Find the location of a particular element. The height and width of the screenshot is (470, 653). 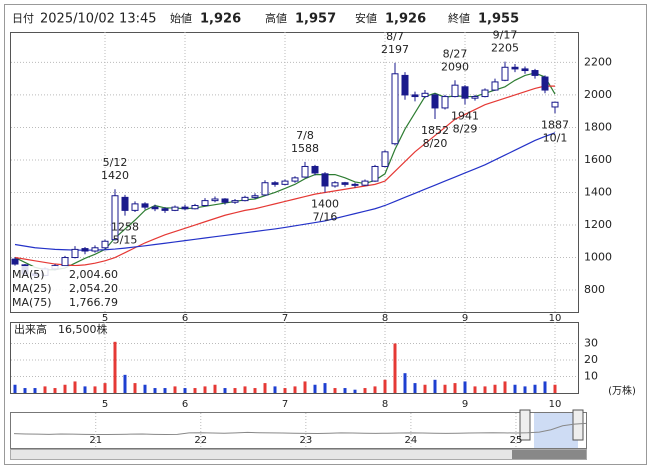

annotation-value: 1400 is located at coordinates (325, 203).